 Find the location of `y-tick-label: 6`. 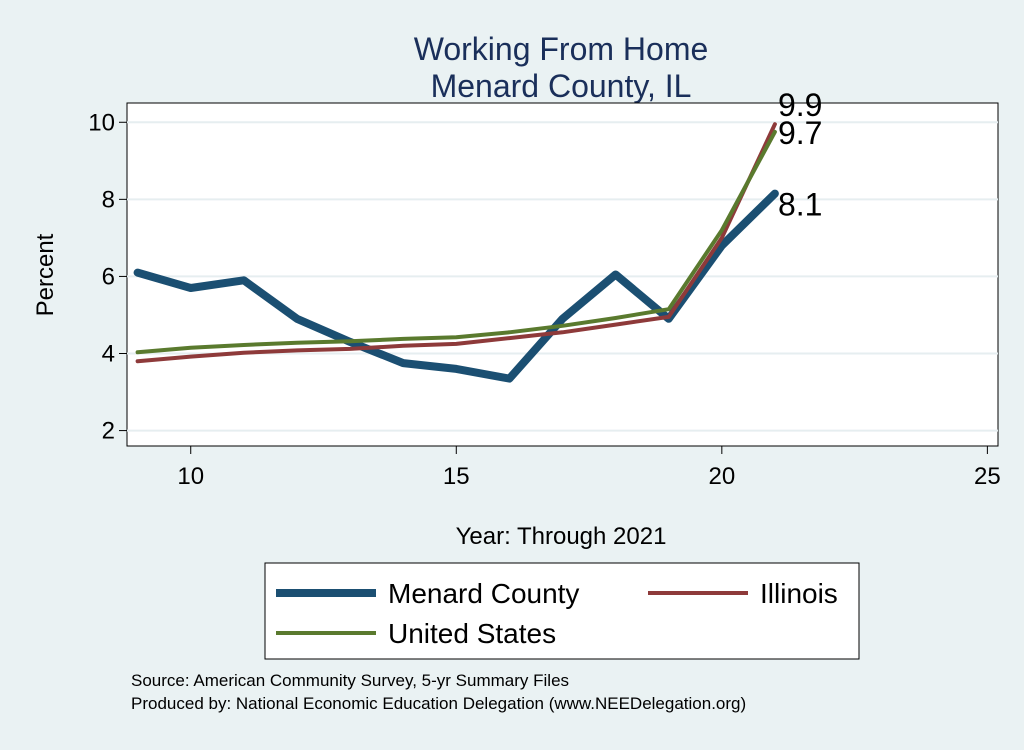

y-tick-label: 6 is located at coordinates (108, 276).